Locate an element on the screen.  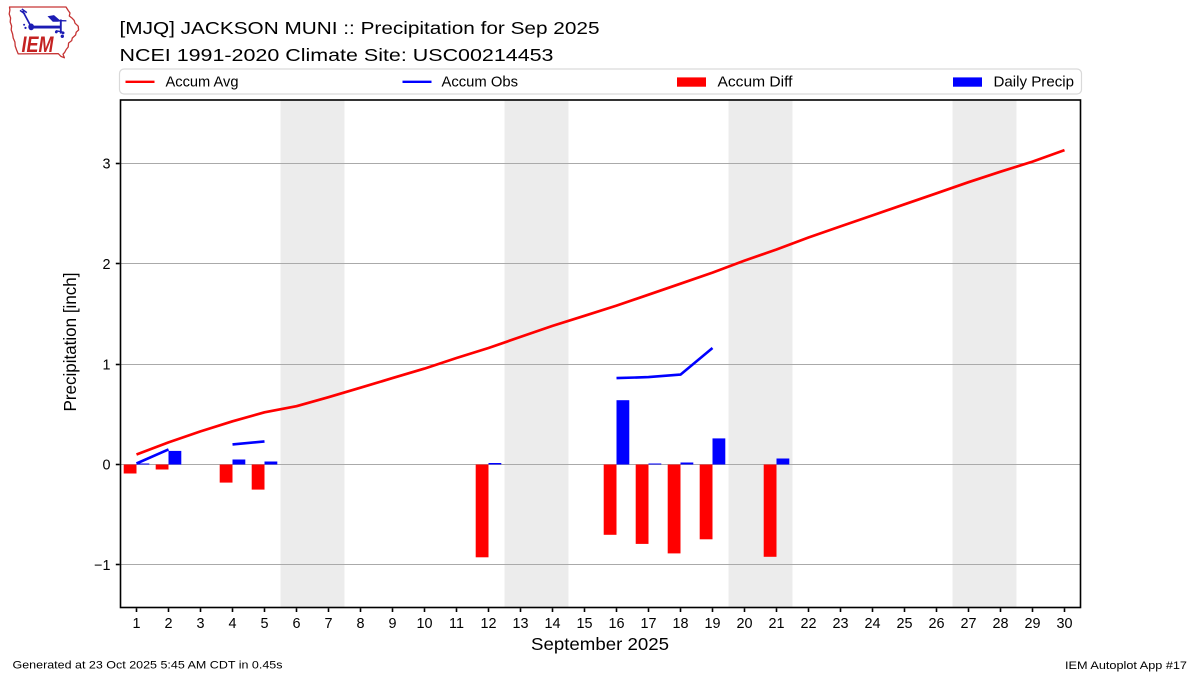
svg-text: 21 is located at coordinates (776, 624).